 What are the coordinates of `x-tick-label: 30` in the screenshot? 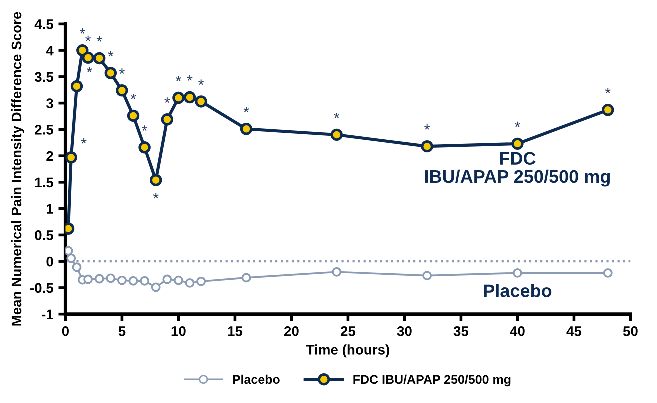 It's located at (404, 331).